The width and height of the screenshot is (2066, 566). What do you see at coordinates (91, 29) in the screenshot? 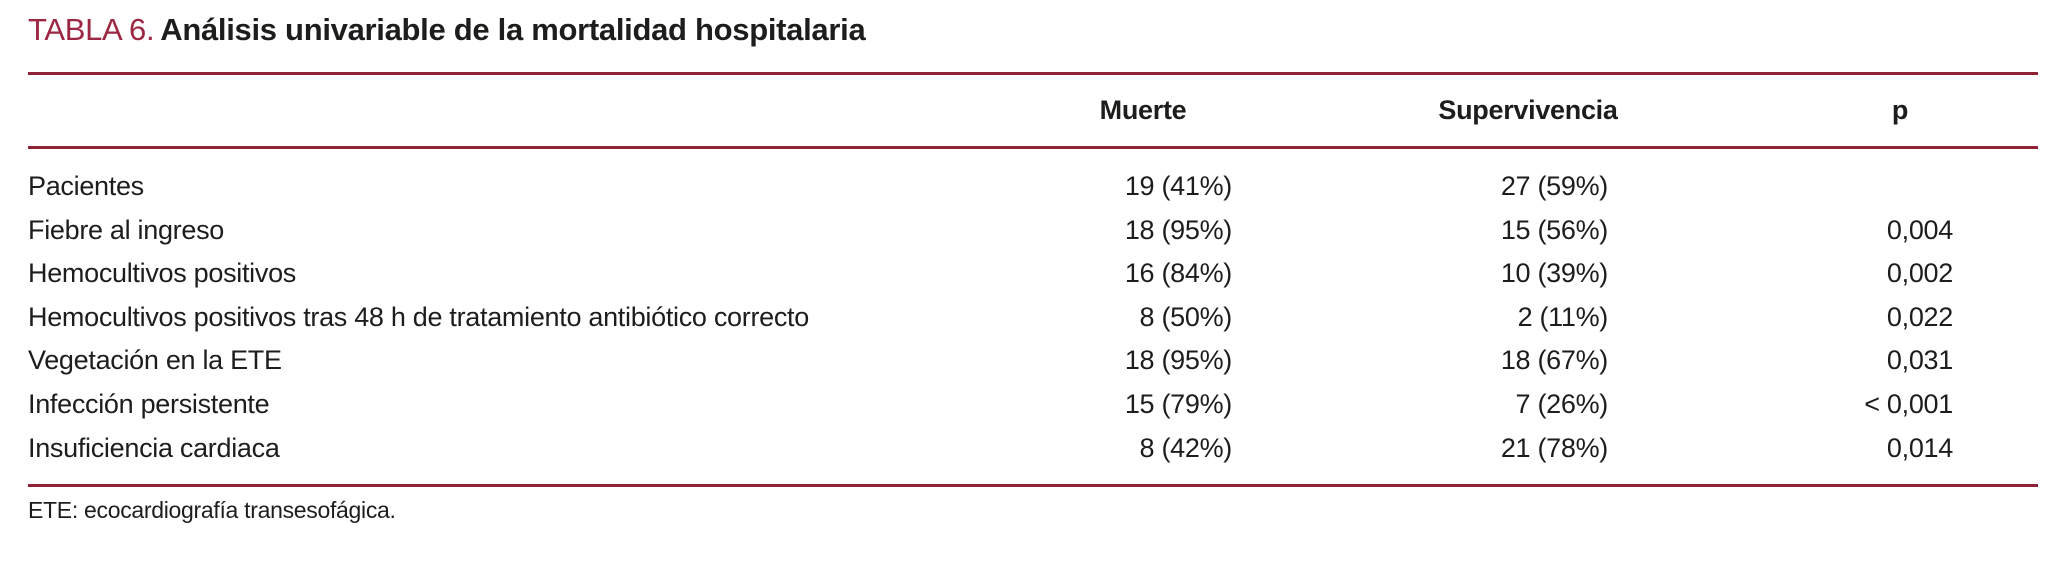
I see `table-number-label: TABLA 6.` at bounding box center [91, 29].